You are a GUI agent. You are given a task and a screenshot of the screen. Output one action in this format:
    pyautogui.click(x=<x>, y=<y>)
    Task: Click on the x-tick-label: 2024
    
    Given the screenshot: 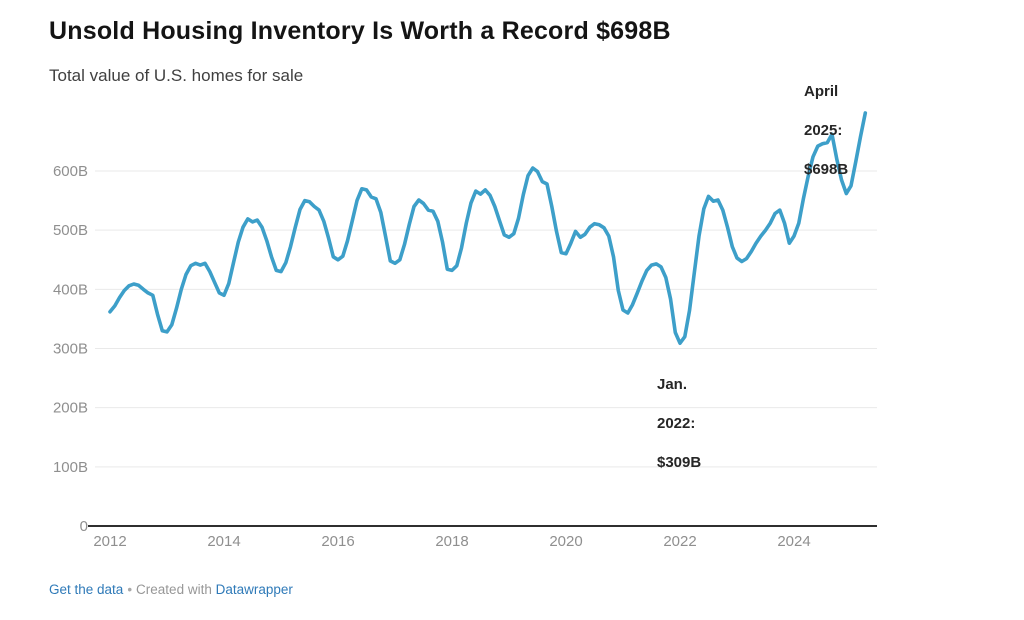 What is the action you would take?
    pyautogui.click(x=793, y=541)
    